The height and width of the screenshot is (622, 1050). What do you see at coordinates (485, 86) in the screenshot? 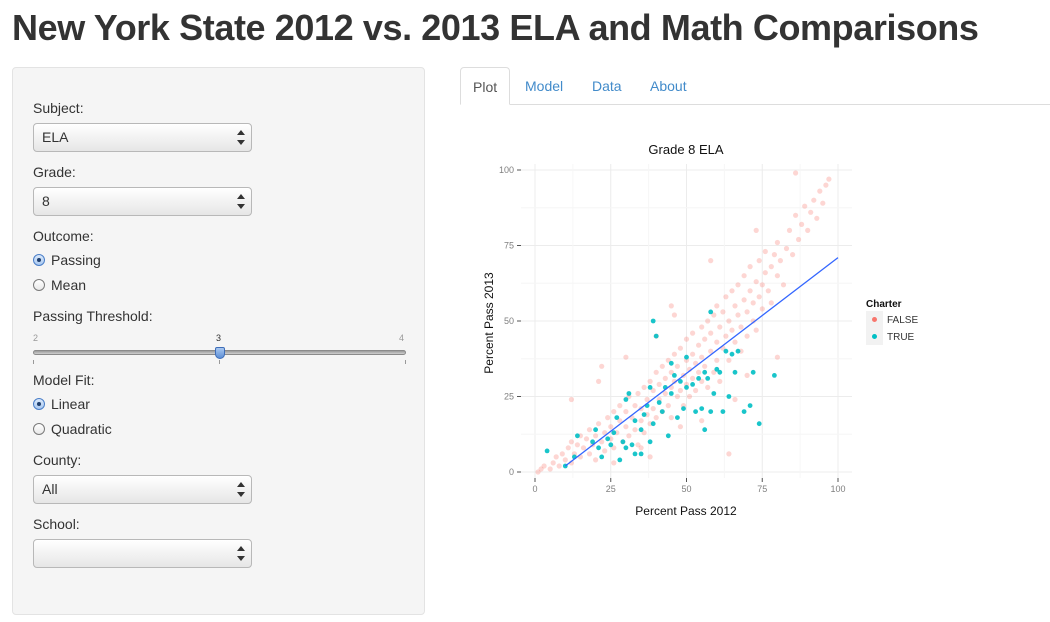
I see `tab-plot: Plot` at bounding box center [485, 86].